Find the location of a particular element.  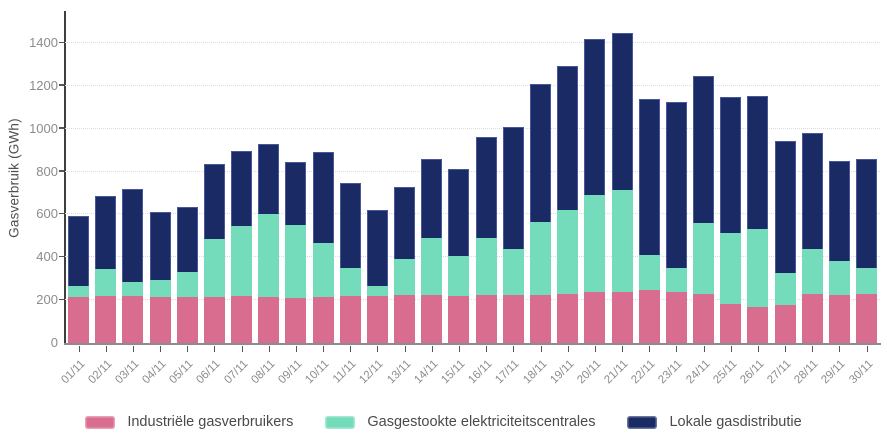

stacked-bar-29/11 is located at coordinates (839, 251).